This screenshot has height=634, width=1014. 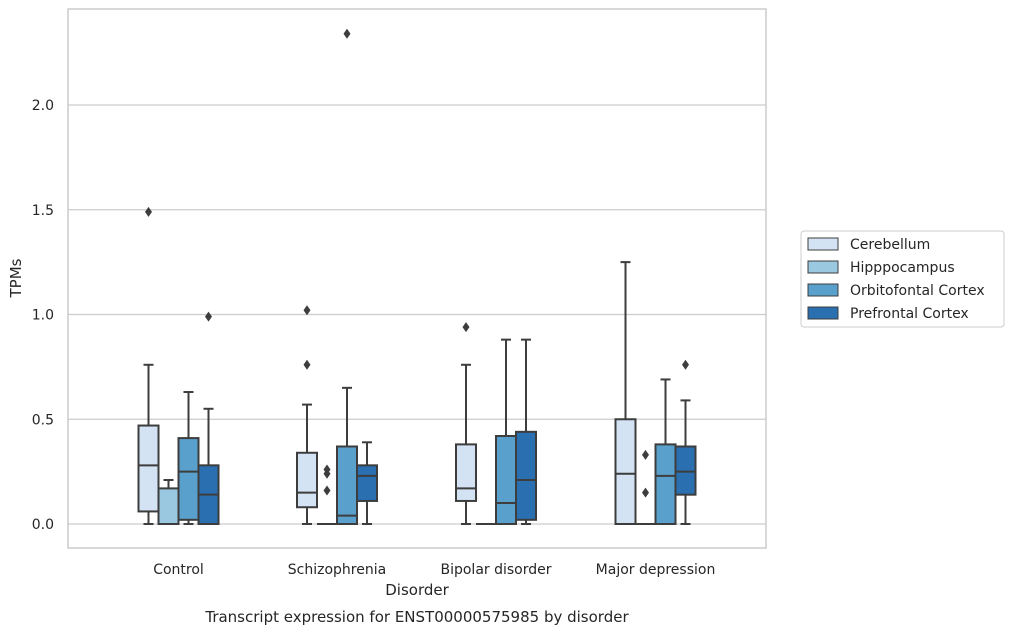 I want to click on y-tick-label: 1.5, so click(x=43, y=211).